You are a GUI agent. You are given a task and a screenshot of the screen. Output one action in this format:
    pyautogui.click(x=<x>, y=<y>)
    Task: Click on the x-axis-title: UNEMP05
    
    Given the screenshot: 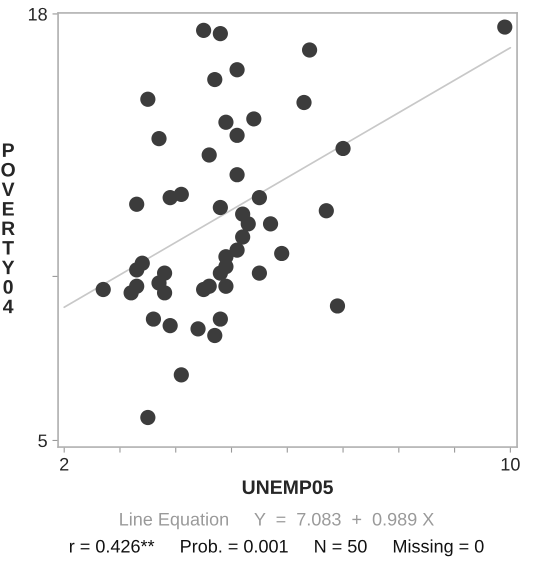 What is the action you would take?
    pyautogui.click(x=287, y=487)
    